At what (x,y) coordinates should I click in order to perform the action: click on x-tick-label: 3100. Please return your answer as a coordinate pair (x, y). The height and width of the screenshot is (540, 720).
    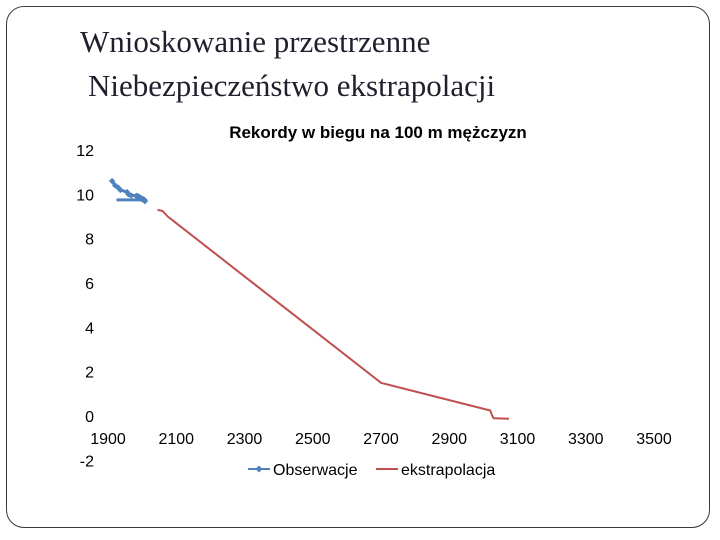
    Looking at the image, I should click on (518, 439).